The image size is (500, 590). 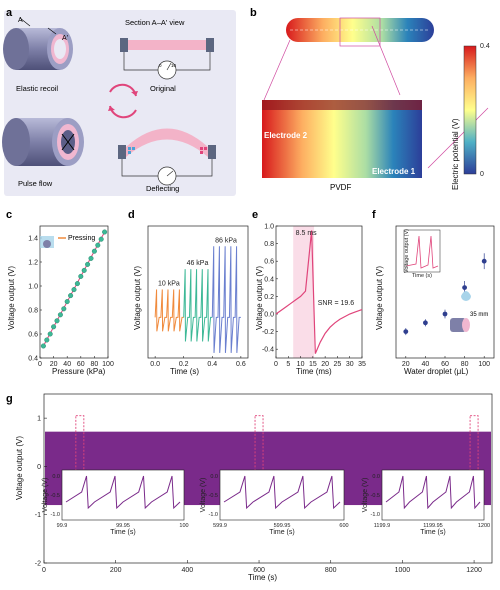 What do you see at coordinates (268, 350) in the screenshot?
I see `e-ytick-label: -0.4` at bounding box center [268, 350].